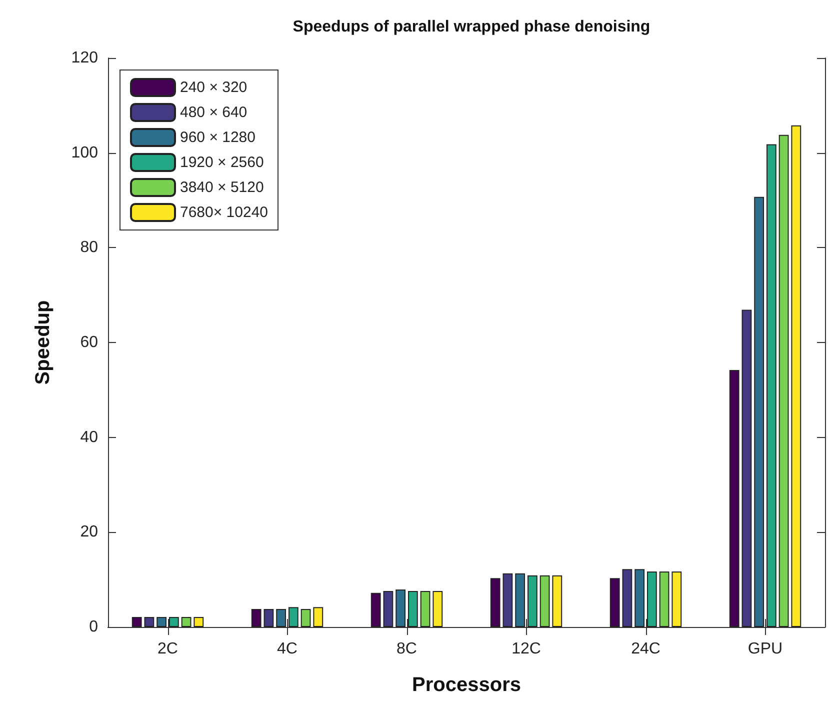  What do you see at coordinates (287, 649) in the screenshot?
I see `x-tick-label: 4C` at bounding box center [287, 649].